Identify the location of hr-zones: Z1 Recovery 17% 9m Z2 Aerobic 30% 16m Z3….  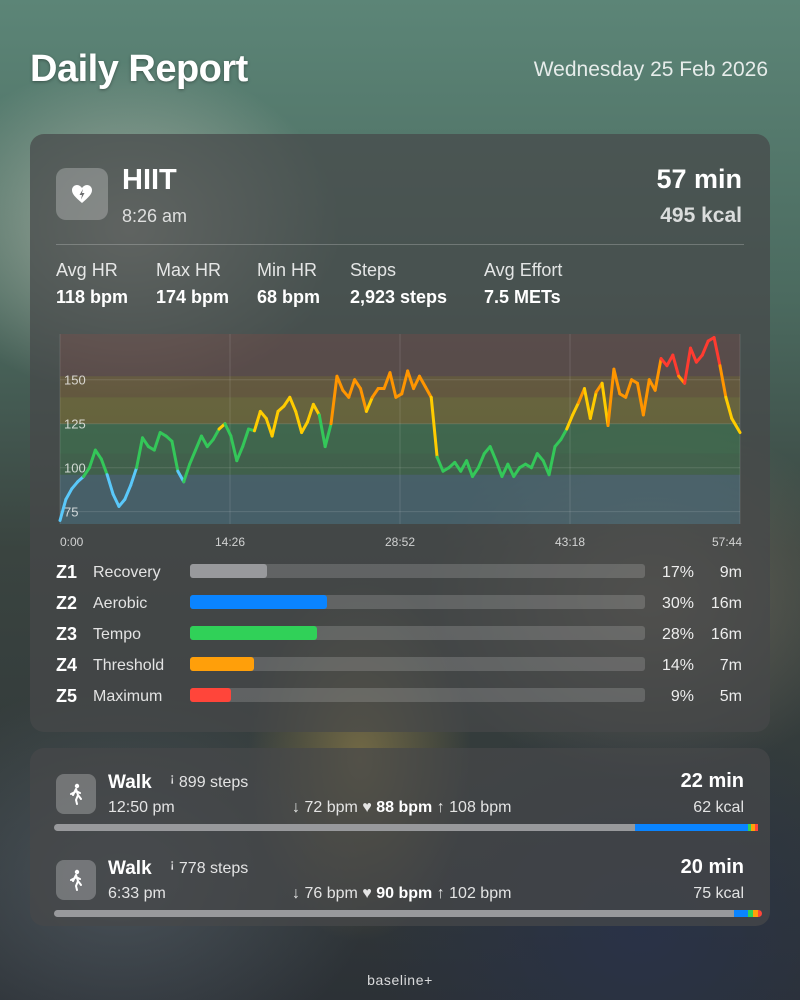
(401, 637).